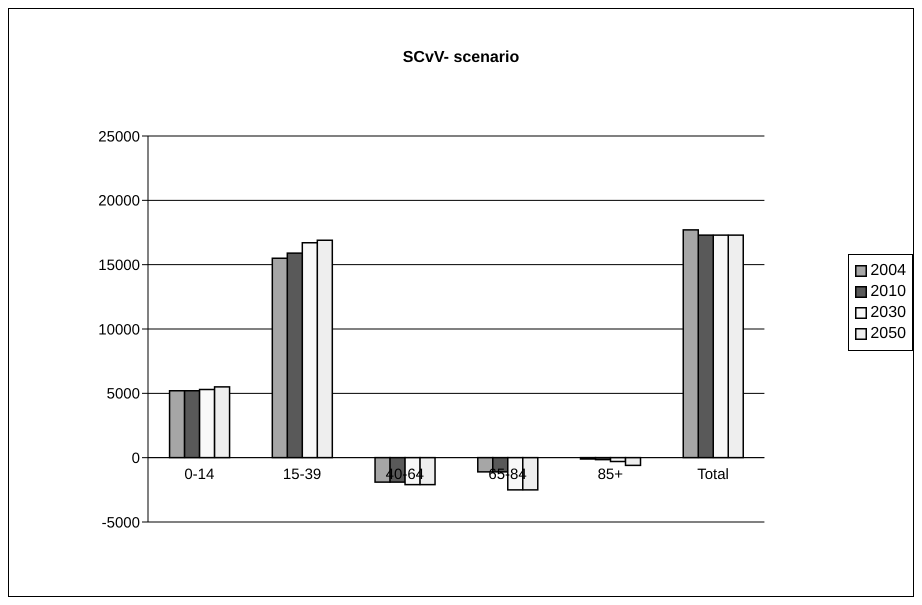 This screenshot has width=922, height=605. Describe the element at coordinates (119, 201) in the screenshot. I see `y-tick-label: 20000` at that location.